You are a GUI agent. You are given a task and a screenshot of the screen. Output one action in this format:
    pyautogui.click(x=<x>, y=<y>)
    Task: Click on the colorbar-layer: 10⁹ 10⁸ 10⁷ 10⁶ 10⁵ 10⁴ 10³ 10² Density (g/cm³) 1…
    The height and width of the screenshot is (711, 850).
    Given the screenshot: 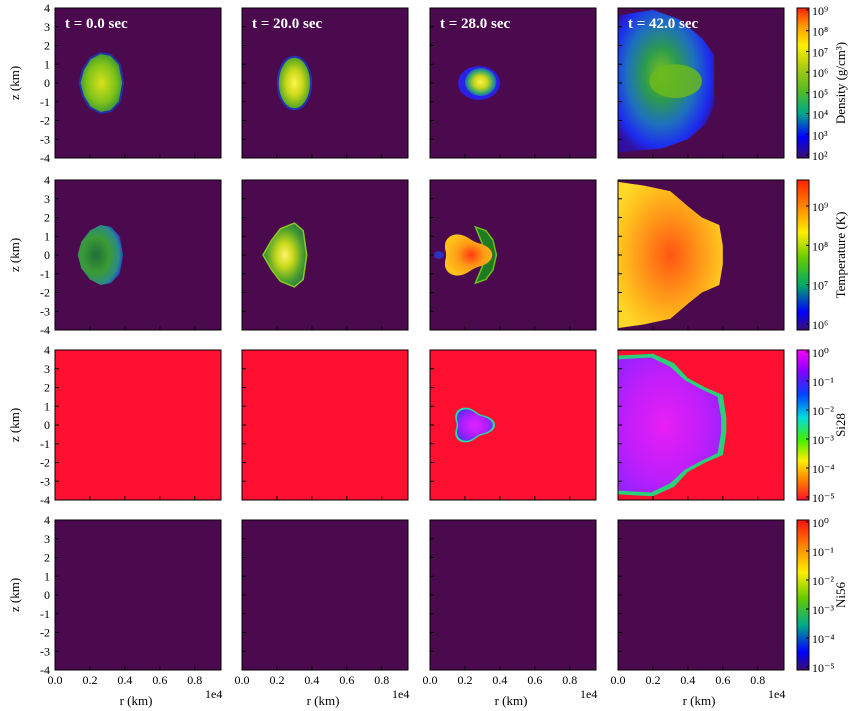 What is the action you would take?
    pyautogui.click(x=822, y=339)
    